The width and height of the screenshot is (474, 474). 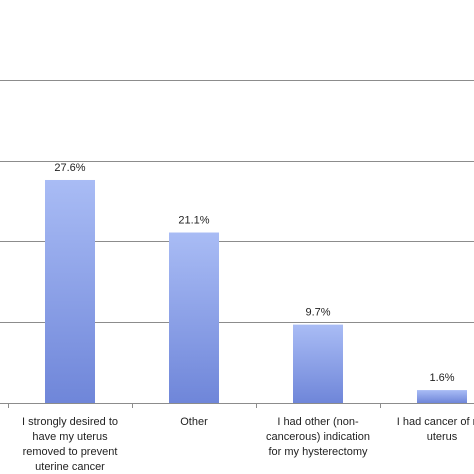 I want to click on x-axis, so click(x=237, y=405).